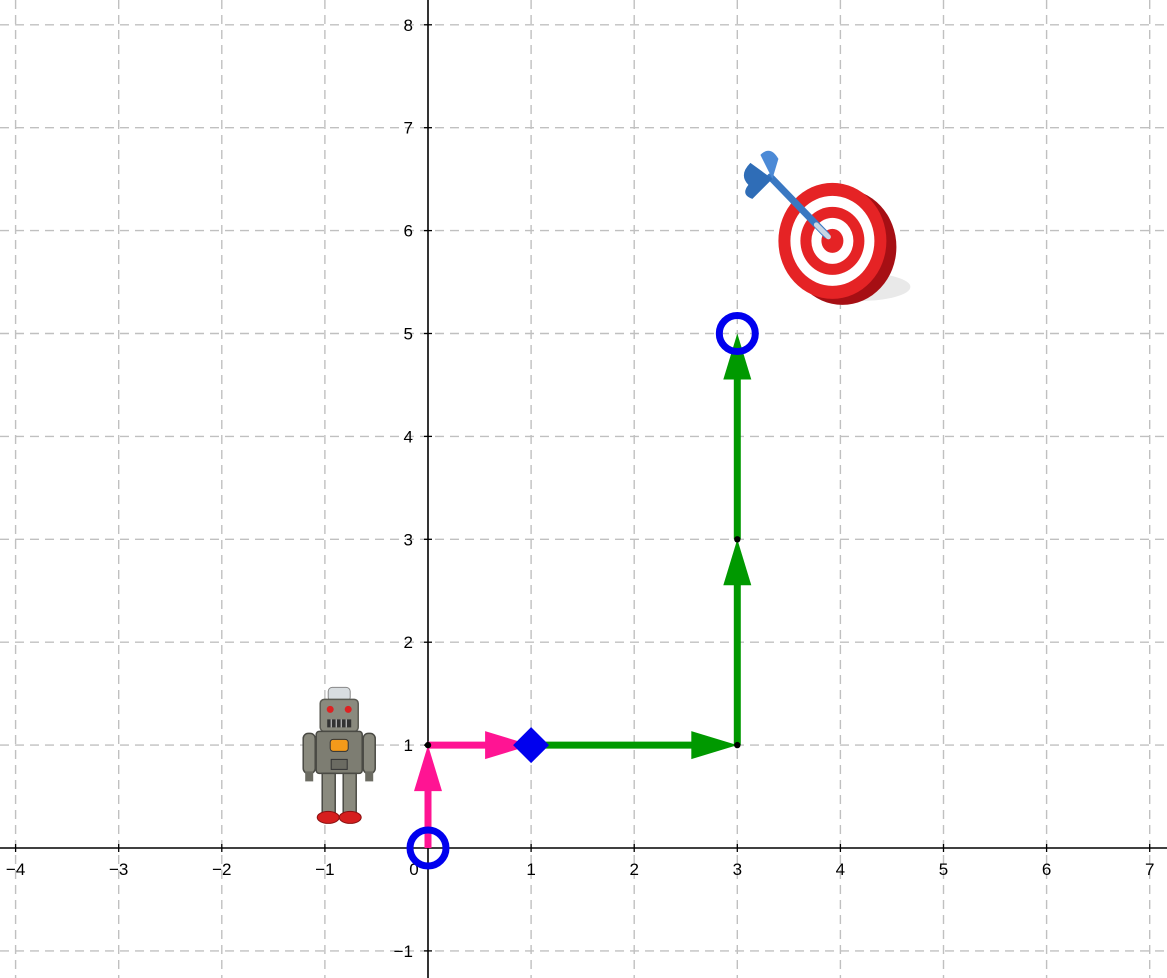  I want to click on x-tick-label: 1, so click(530, 869).